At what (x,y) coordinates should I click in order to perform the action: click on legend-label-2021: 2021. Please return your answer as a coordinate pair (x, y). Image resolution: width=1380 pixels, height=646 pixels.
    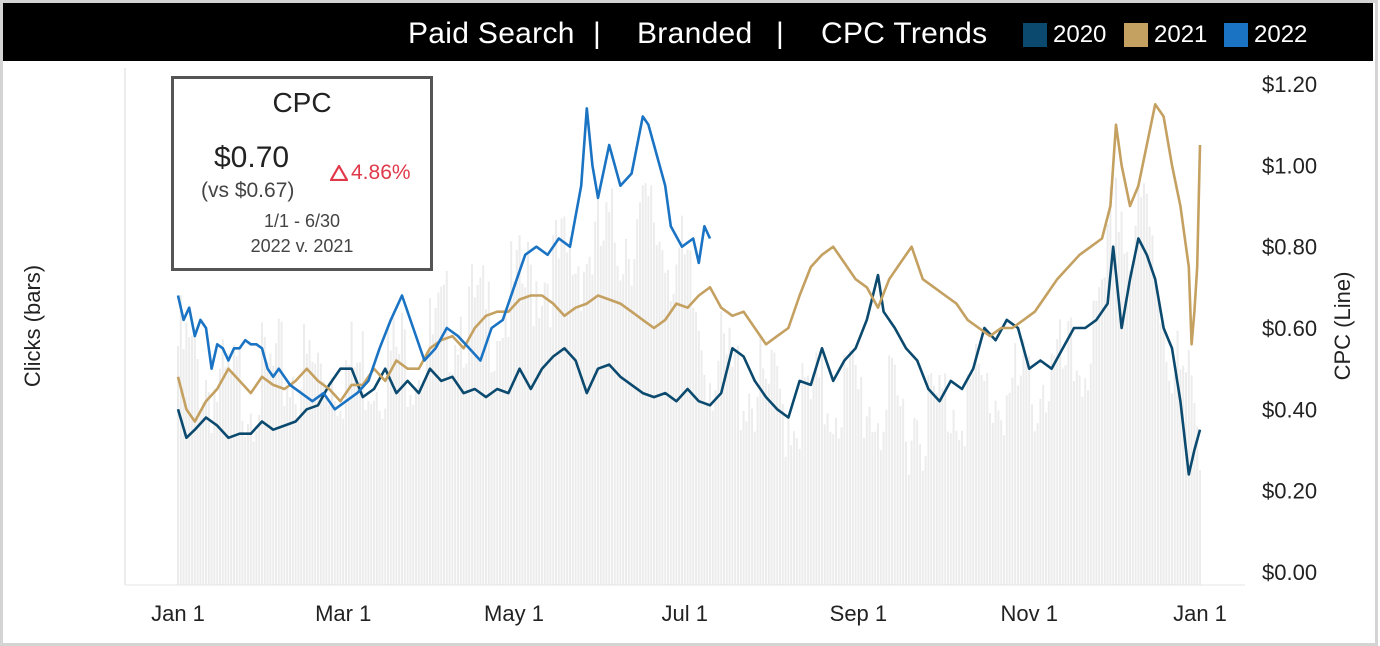
    Looking at the image, I should click on (1181, 34).